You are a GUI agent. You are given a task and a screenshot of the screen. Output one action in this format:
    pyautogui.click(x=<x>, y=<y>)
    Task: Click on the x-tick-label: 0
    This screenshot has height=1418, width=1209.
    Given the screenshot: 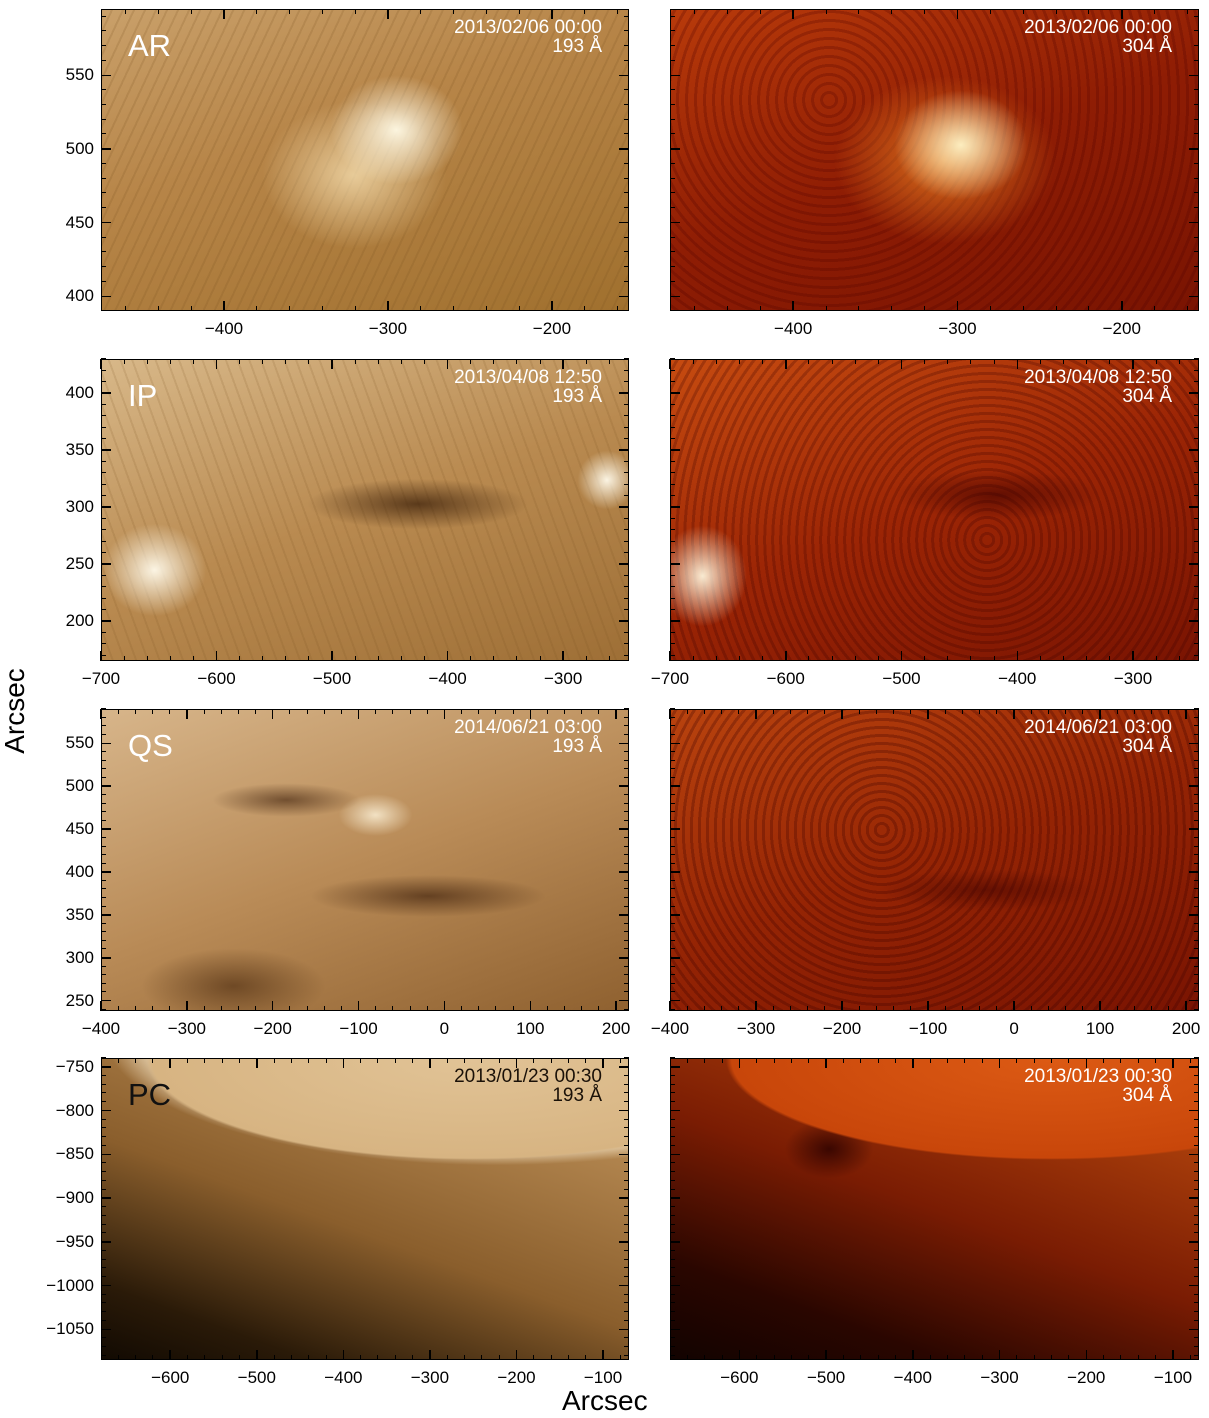 What is the action you would take?
    pyautogui.click(x=1014, y=1028)
    